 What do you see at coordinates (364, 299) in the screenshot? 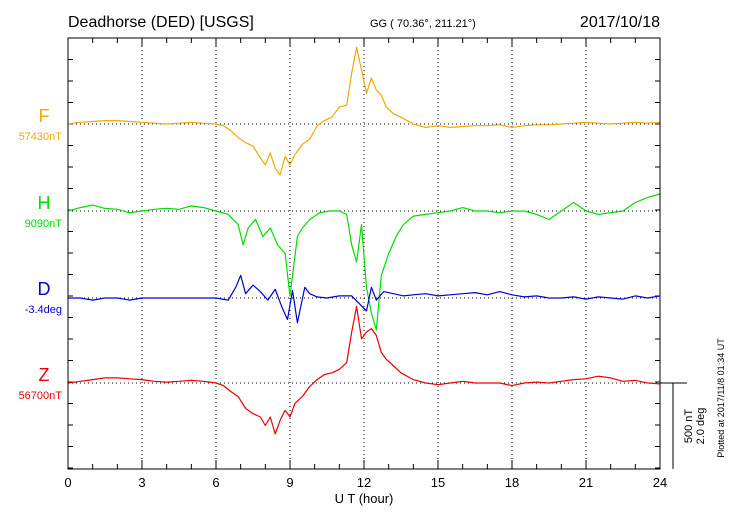
I see `series-line-d` at bounding box center [364, 299].